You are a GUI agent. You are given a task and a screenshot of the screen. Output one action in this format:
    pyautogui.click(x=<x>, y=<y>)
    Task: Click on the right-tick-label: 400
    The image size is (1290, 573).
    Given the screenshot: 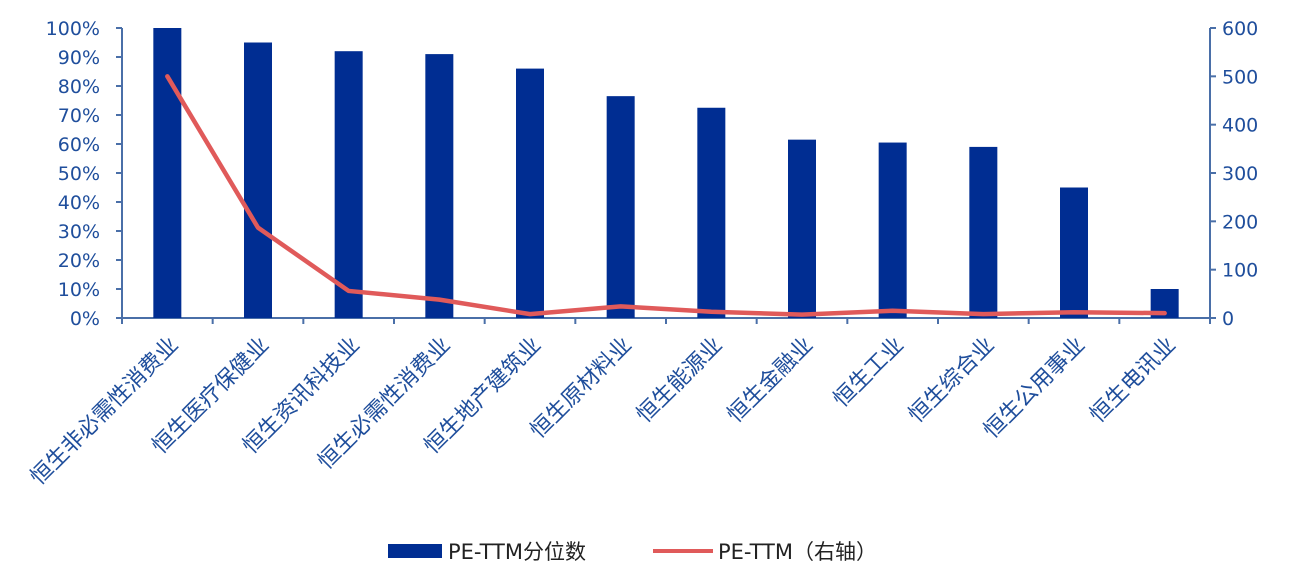 What is the action you would take?
    pyautogui.click(x=1240, y=126)
    